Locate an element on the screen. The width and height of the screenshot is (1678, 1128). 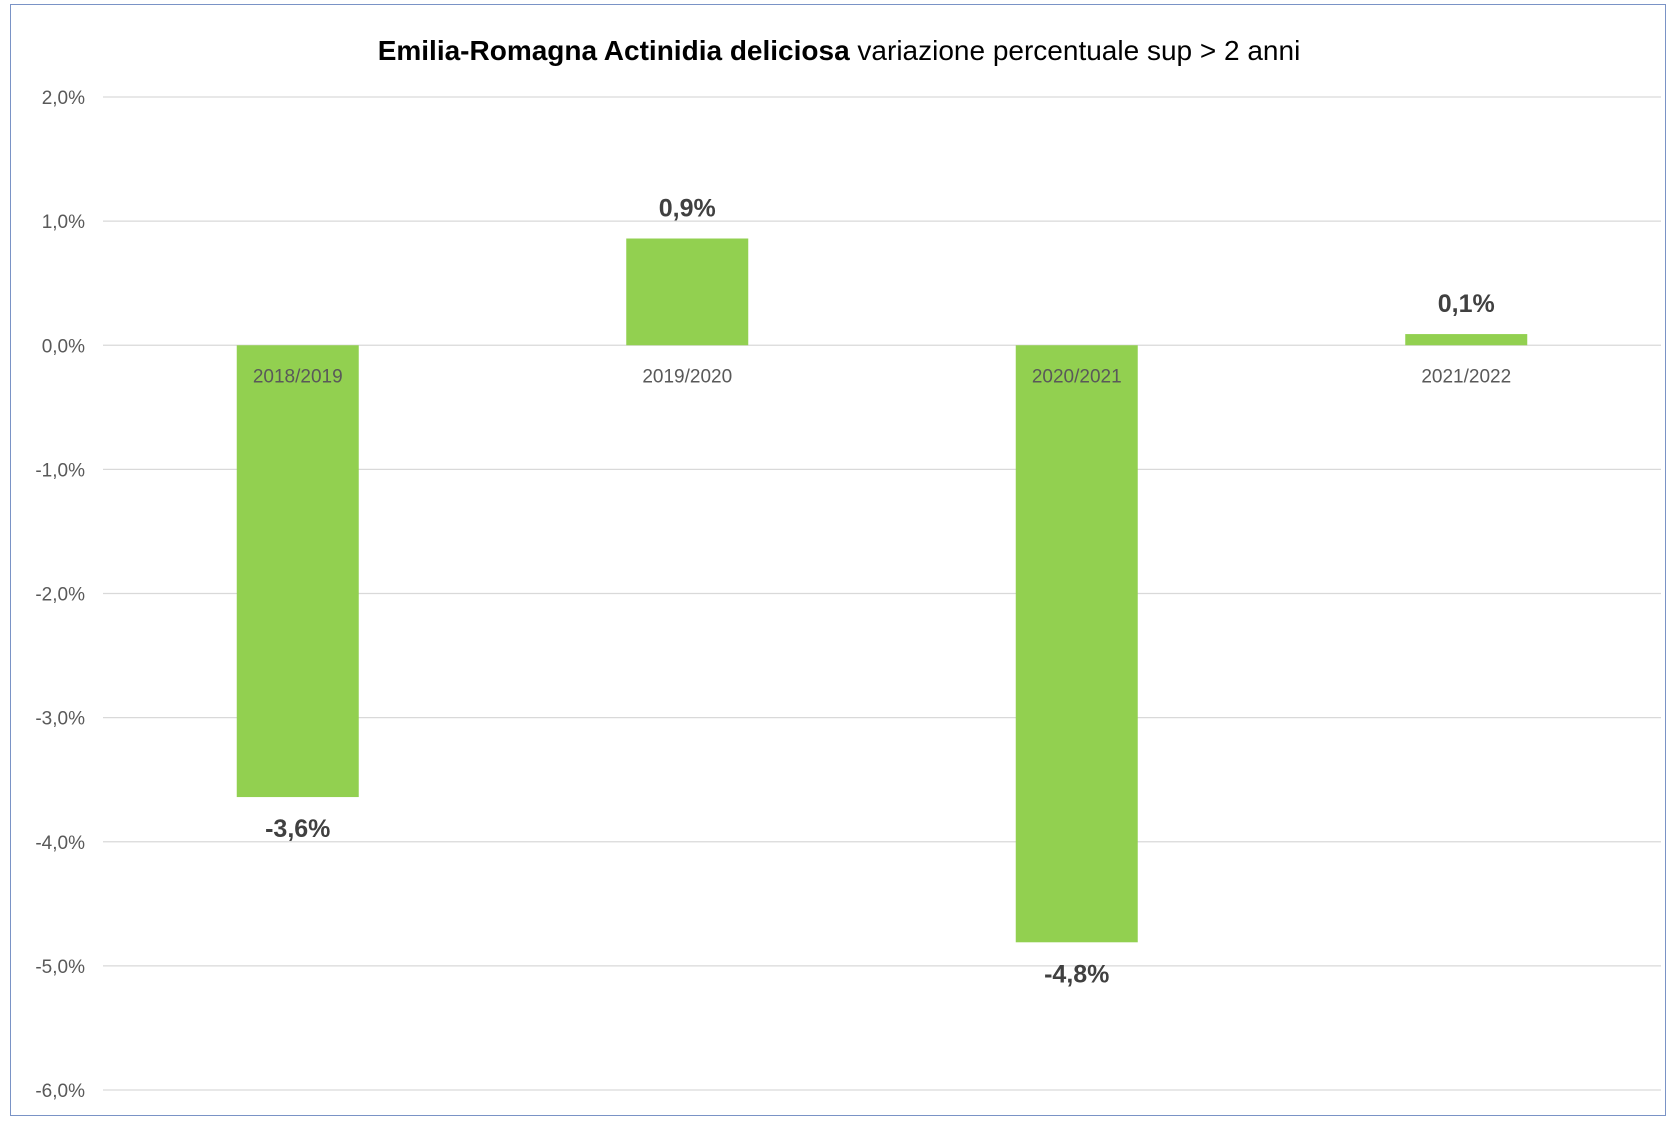
y-tick-label: 1,0% is located at coordinates (63, 222).